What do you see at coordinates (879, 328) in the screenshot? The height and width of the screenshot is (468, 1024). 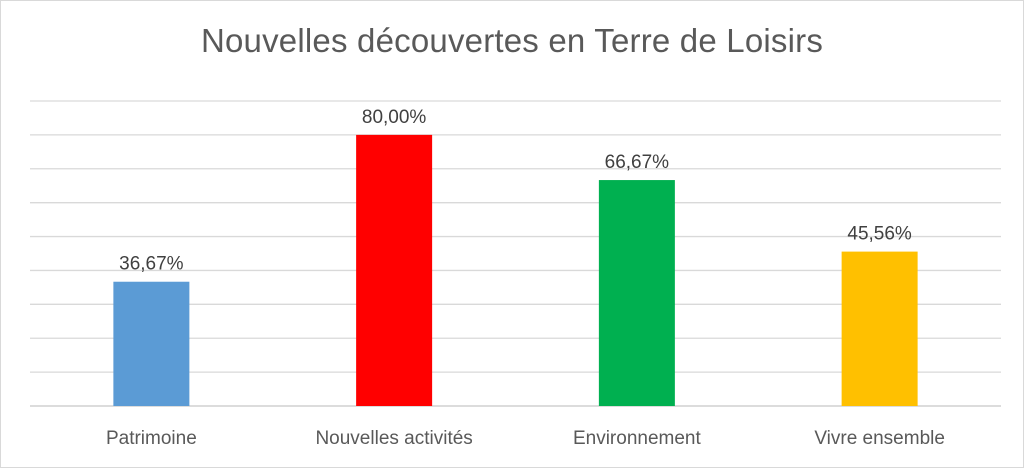 I see `bar-vivre-ensemble` at bounding box center [879, 328].